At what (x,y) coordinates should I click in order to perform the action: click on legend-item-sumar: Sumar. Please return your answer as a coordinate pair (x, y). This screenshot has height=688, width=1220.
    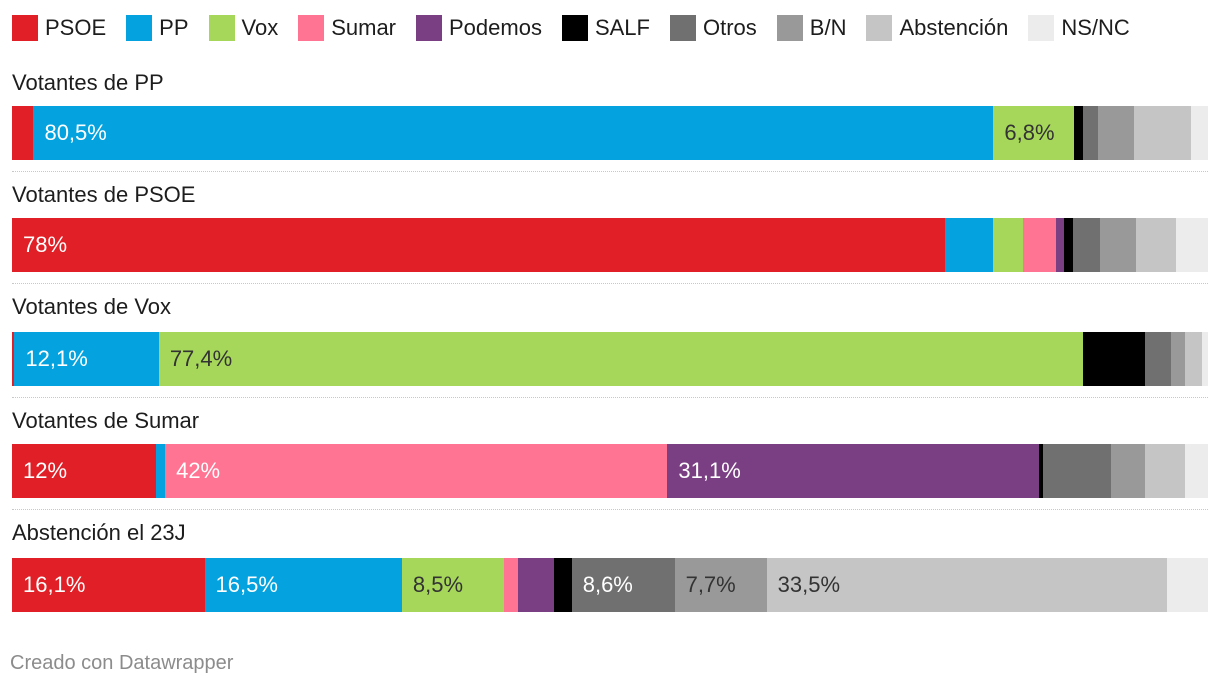
    Looking at the image, I should click on (347, 28).